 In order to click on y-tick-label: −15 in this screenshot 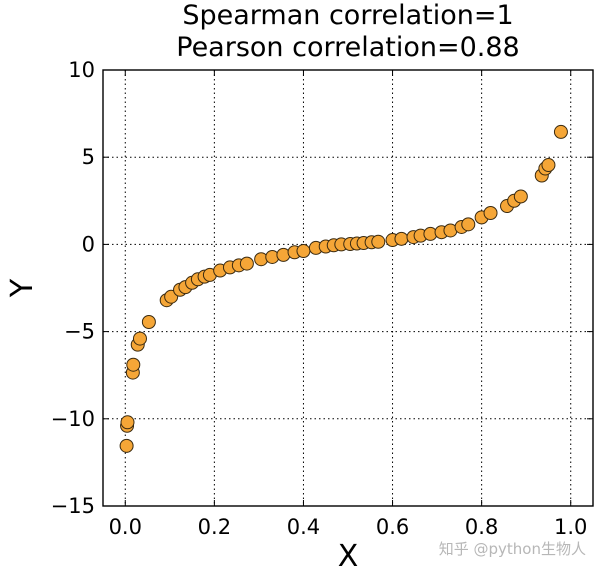, I will do `click(73, 506)`.